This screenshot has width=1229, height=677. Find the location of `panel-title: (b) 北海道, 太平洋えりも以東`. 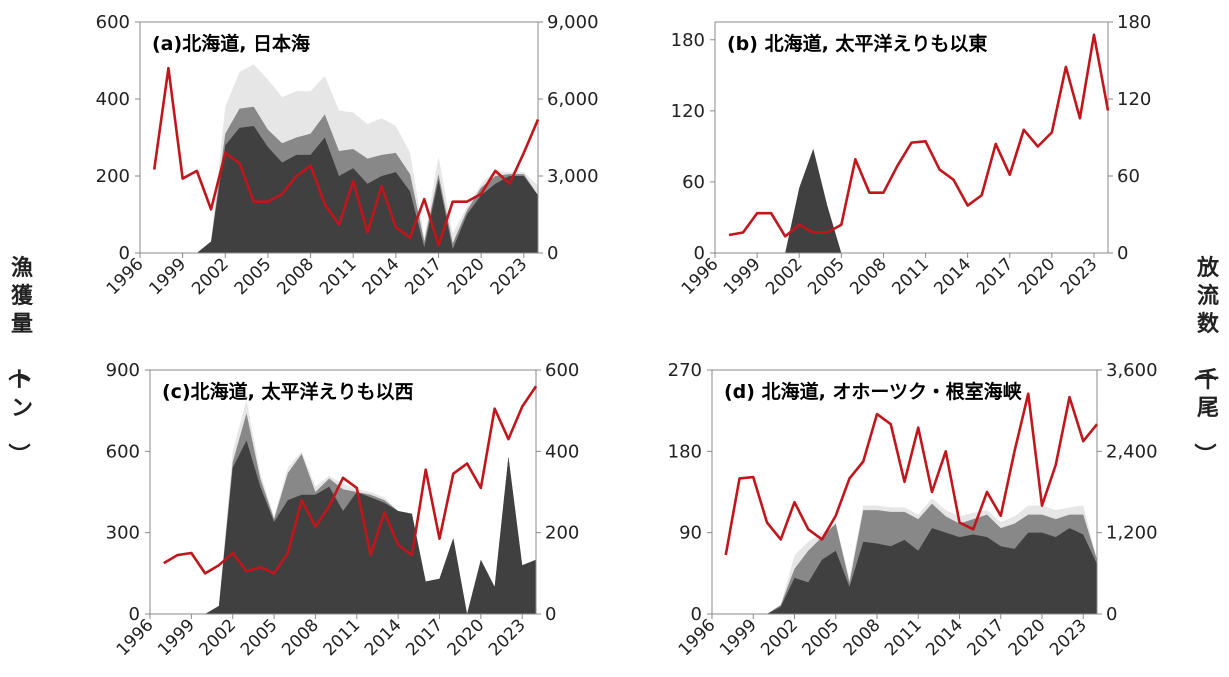

panel-title: (b) 北海道, 太平洋えりも以東 is located at coordinates (857, 43).